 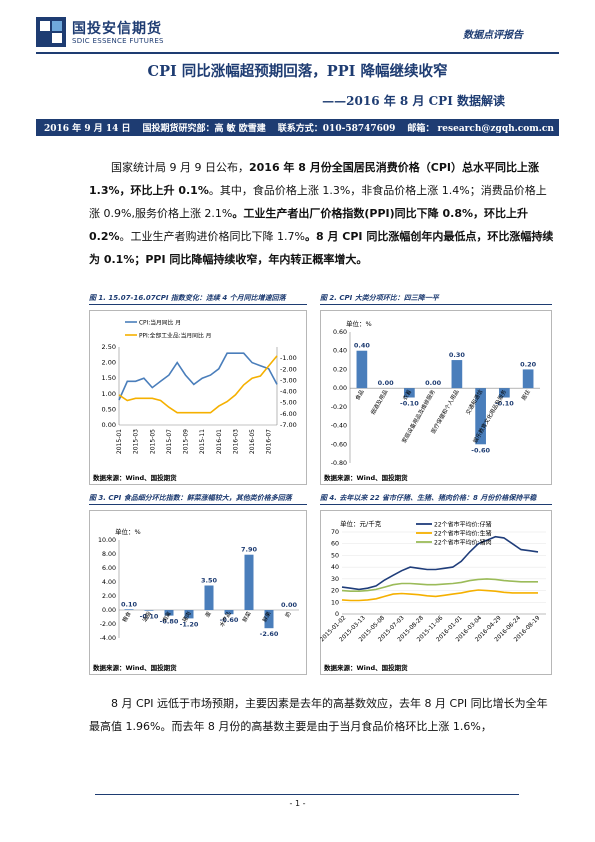 What do you see at coordinates (149, 610) in the screenshot?
I see `bar-油脂` at bounding box center [149, 610].